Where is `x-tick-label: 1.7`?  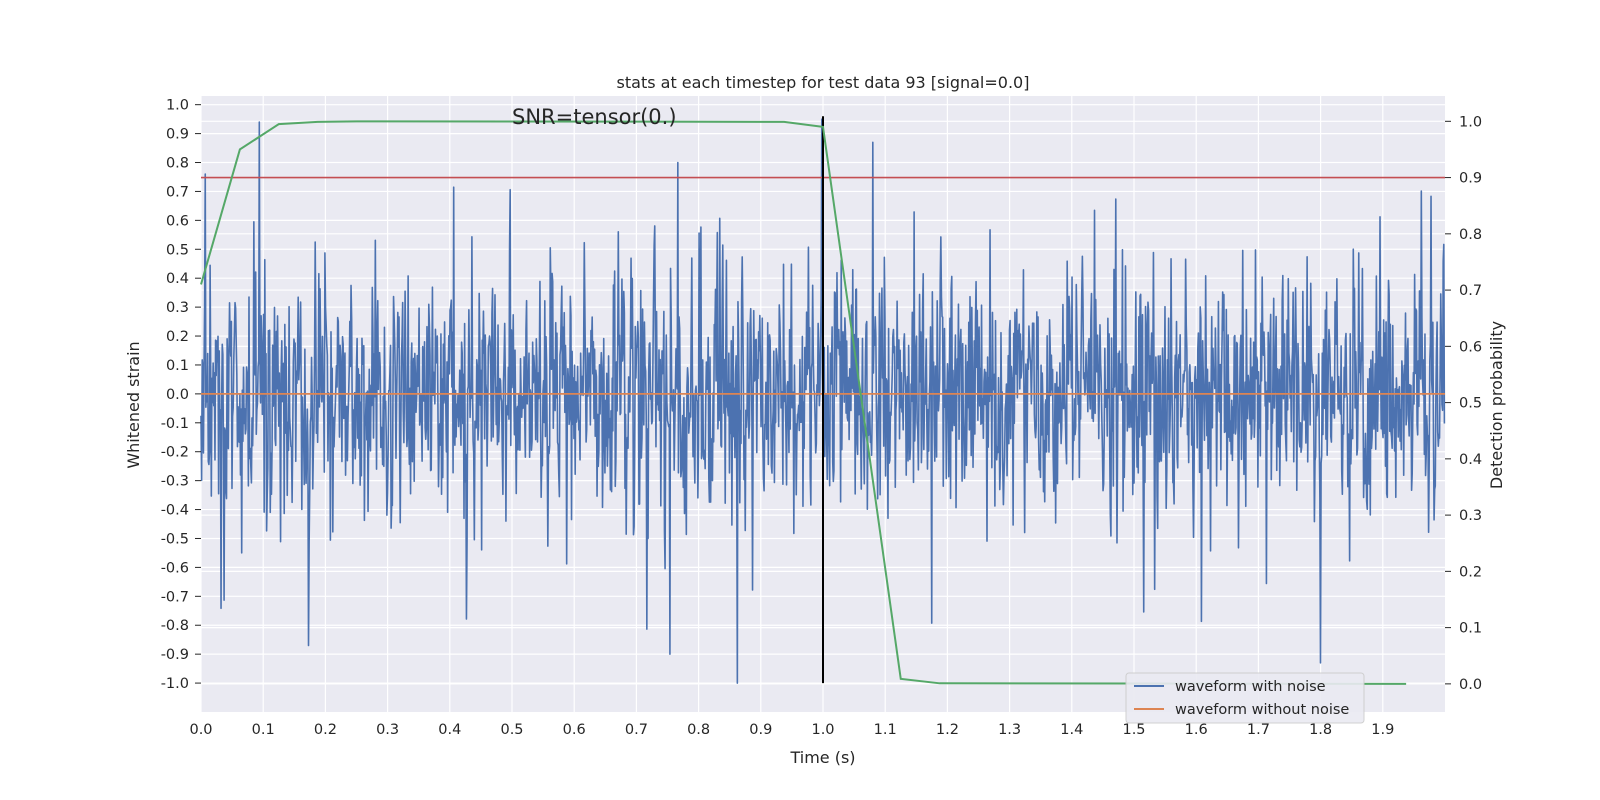 x-tick-label: 1.7 is located at coordinates (1258, 730).